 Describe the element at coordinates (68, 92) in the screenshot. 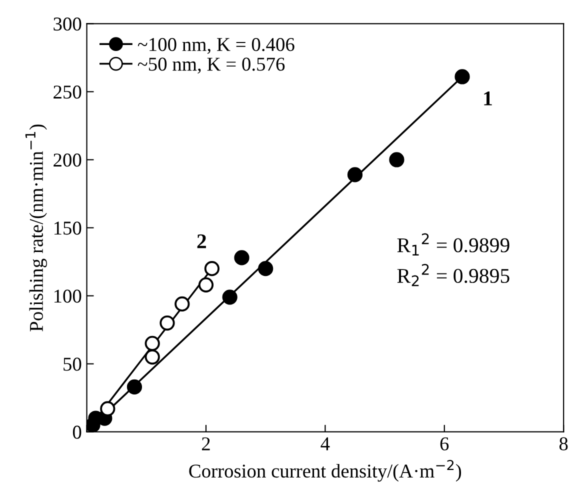

I see `y-tick-label: 250` at that location.